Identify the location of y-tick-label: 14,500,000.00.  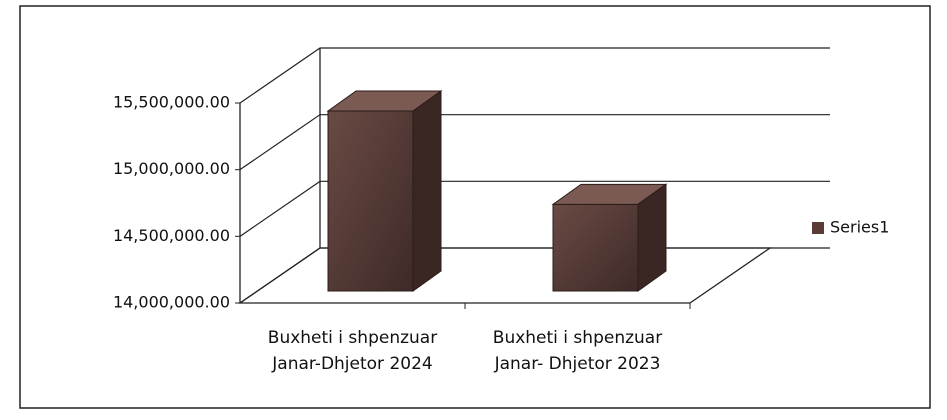
(171, 235).